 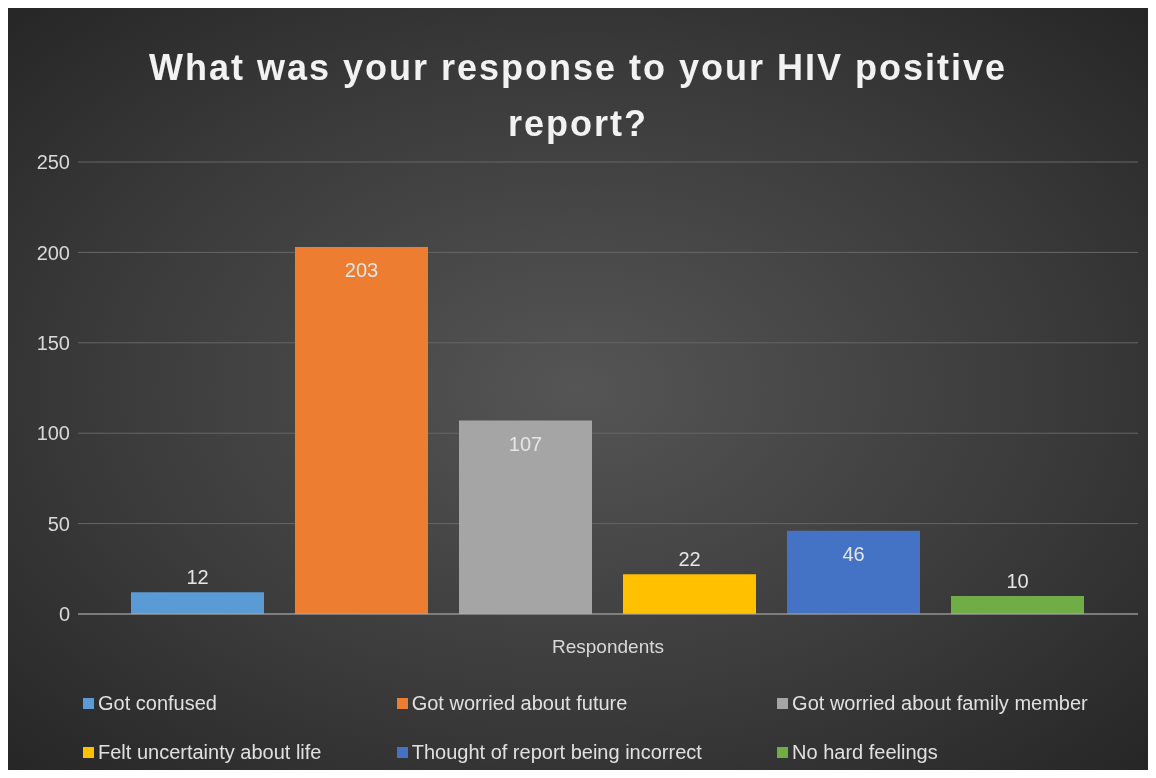 I want to click on legend-label: Got worried about future, so click(x=519, y=703).